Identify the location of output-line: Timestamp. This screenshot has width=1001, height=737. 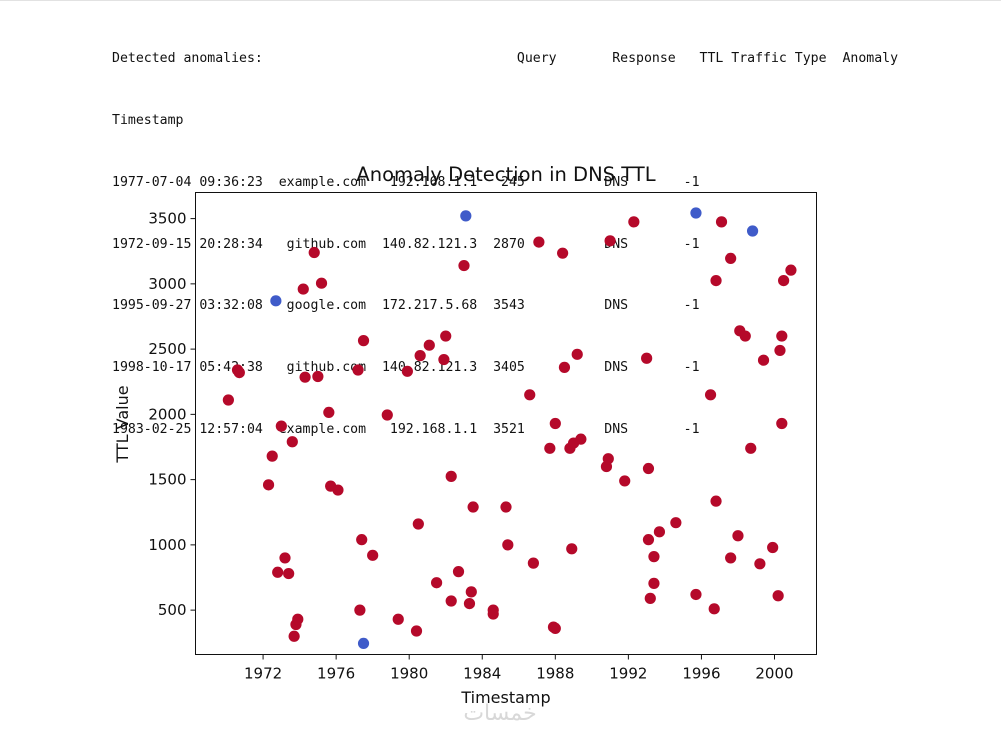
(148, 120).